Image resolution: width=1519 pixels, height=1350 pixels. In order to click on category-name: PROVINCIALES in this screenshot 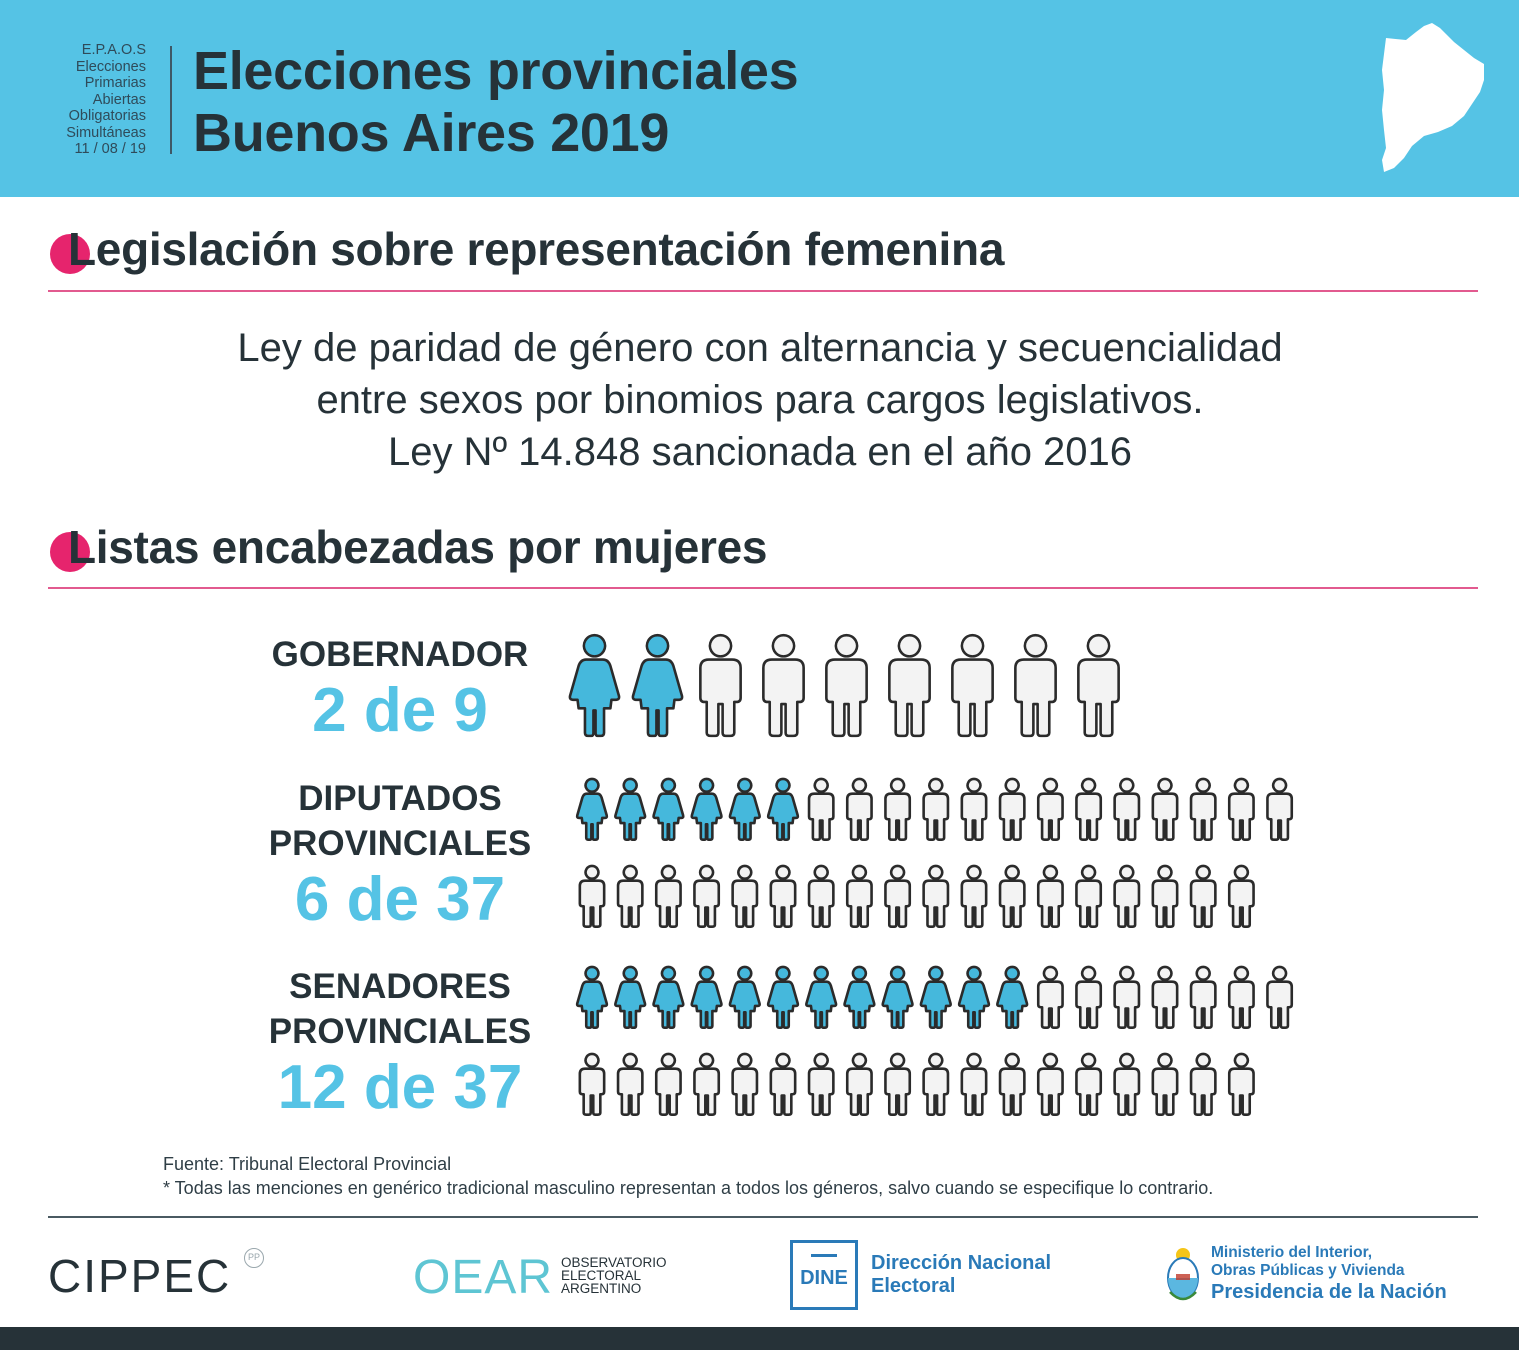, I will do `click(400, 1031)`.